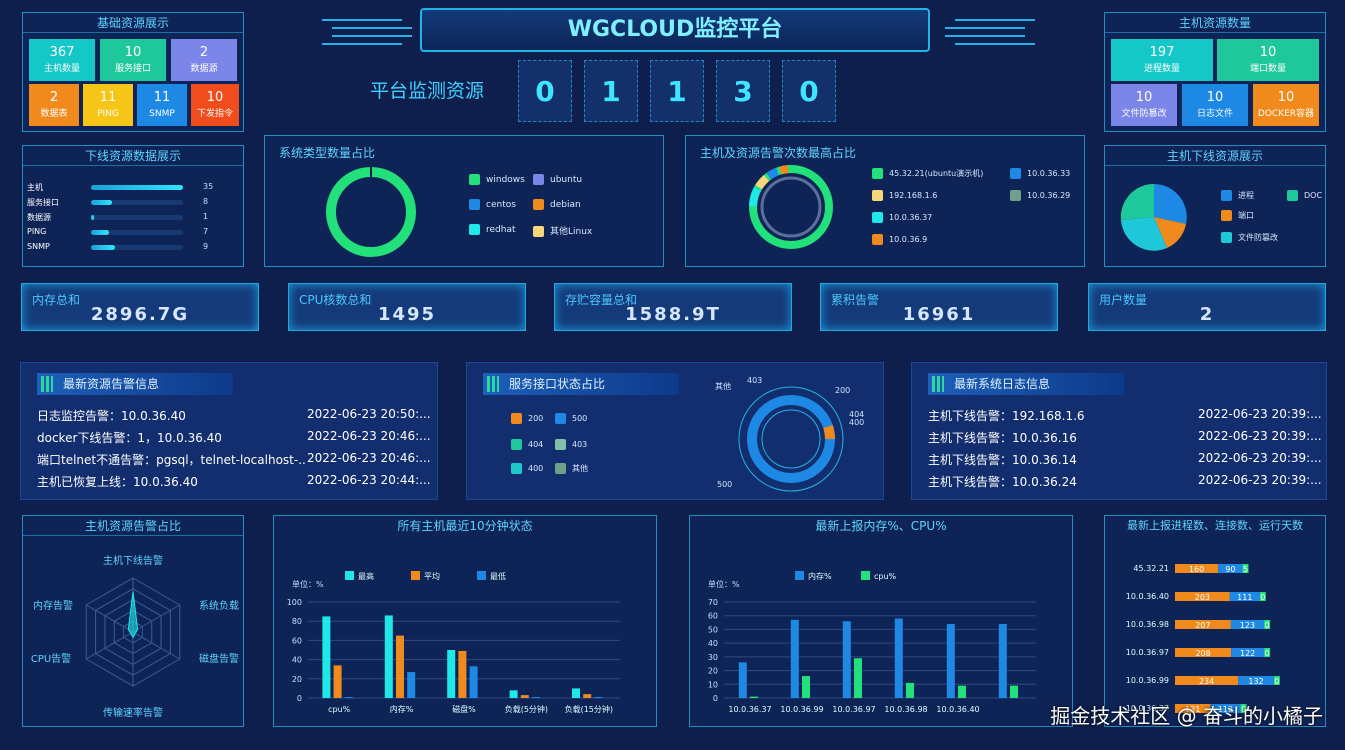  I want to click on y-tick-label: 60, so click(297, 640).